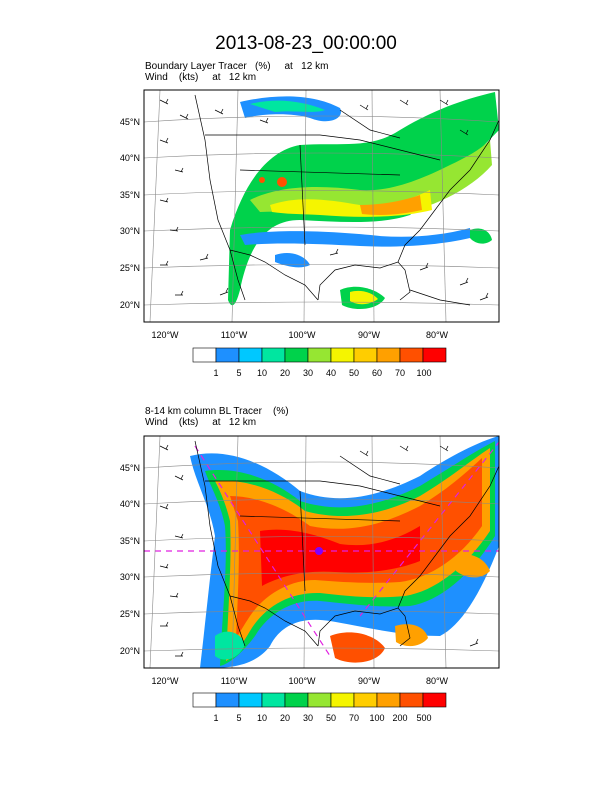 The width and height of the screenshot is (612, 792). I want to click on panel1-colorbar-label: 20, so click(285, 373).